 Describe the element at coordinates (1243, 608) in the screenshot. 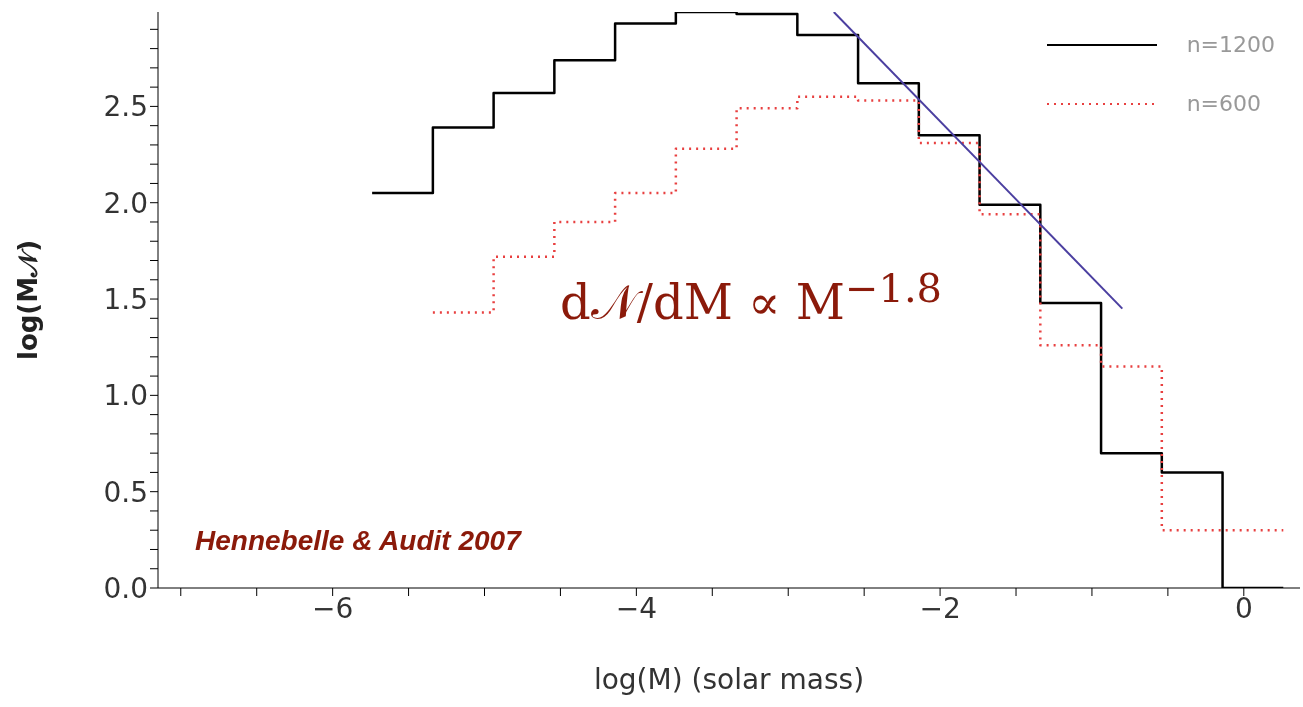

I see `x-tick-label: 0` at that location.